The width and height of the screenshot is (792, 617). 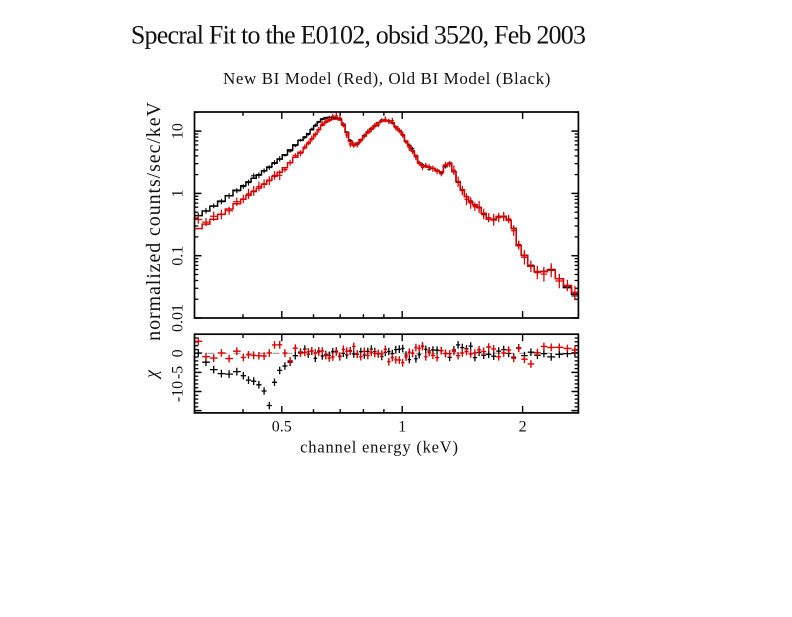 I want to click on svg-text: 10, so click(x=178, y=131).